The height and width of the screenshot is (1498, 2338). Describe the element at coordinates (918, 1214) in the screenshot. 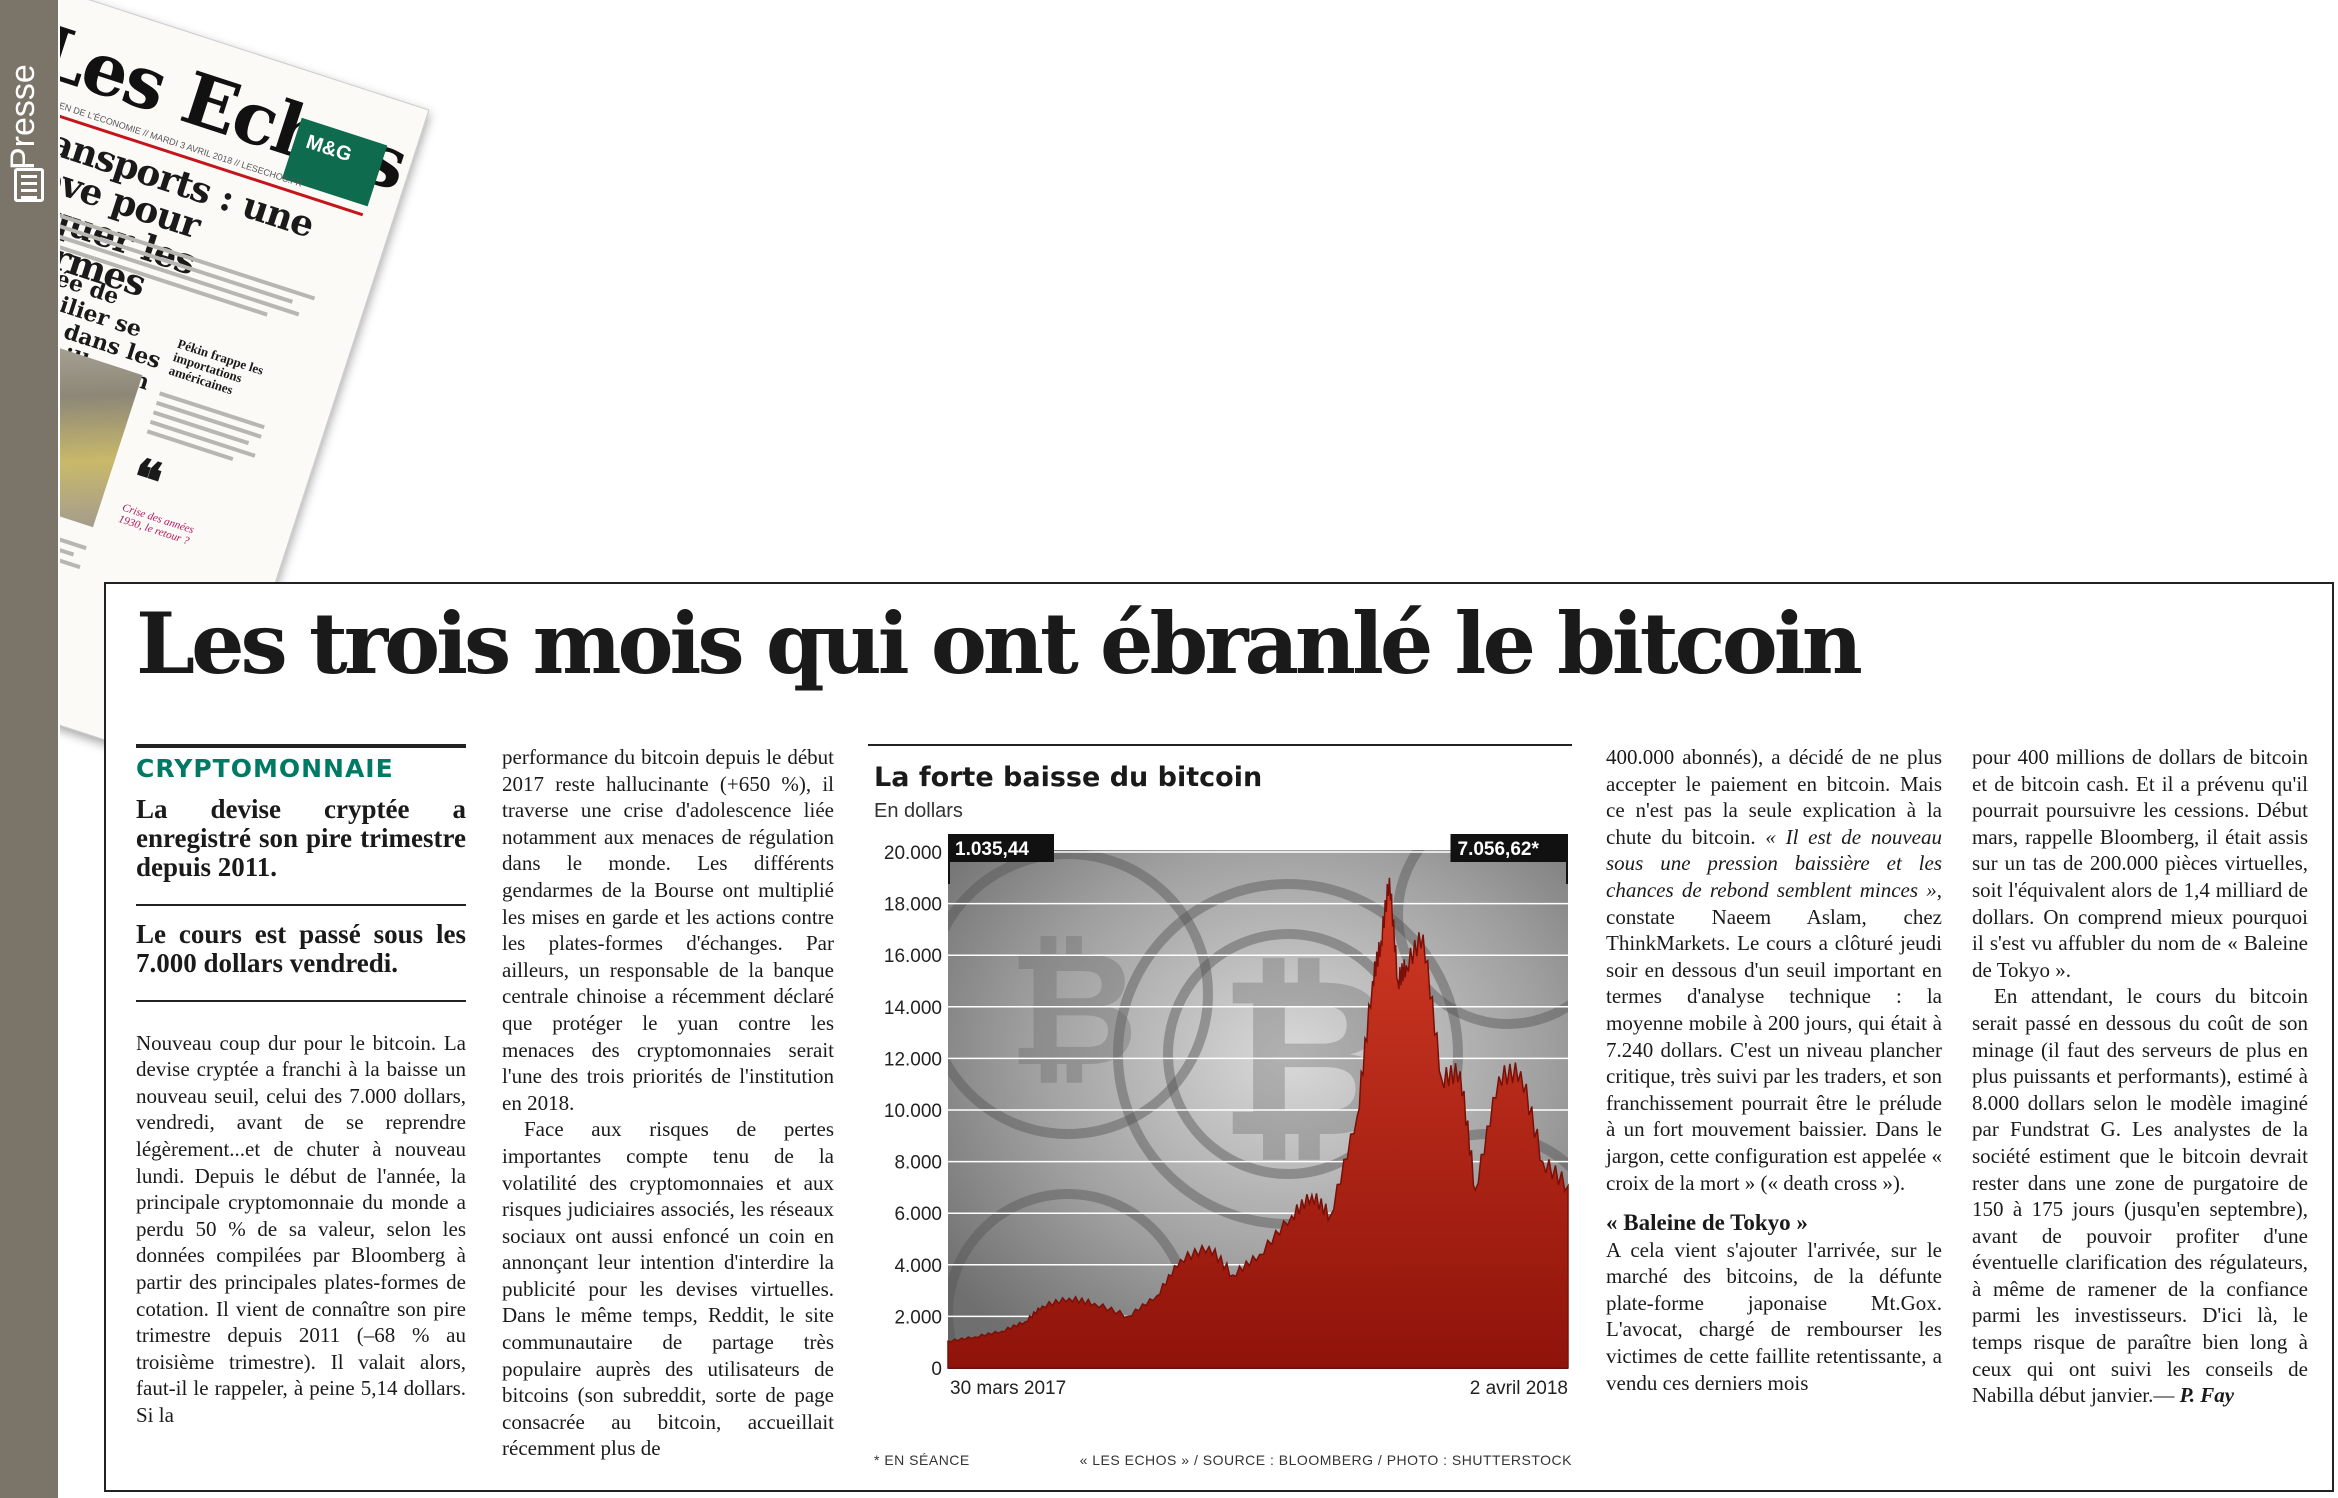

I see `y-tick-label: 6.000` at that location.